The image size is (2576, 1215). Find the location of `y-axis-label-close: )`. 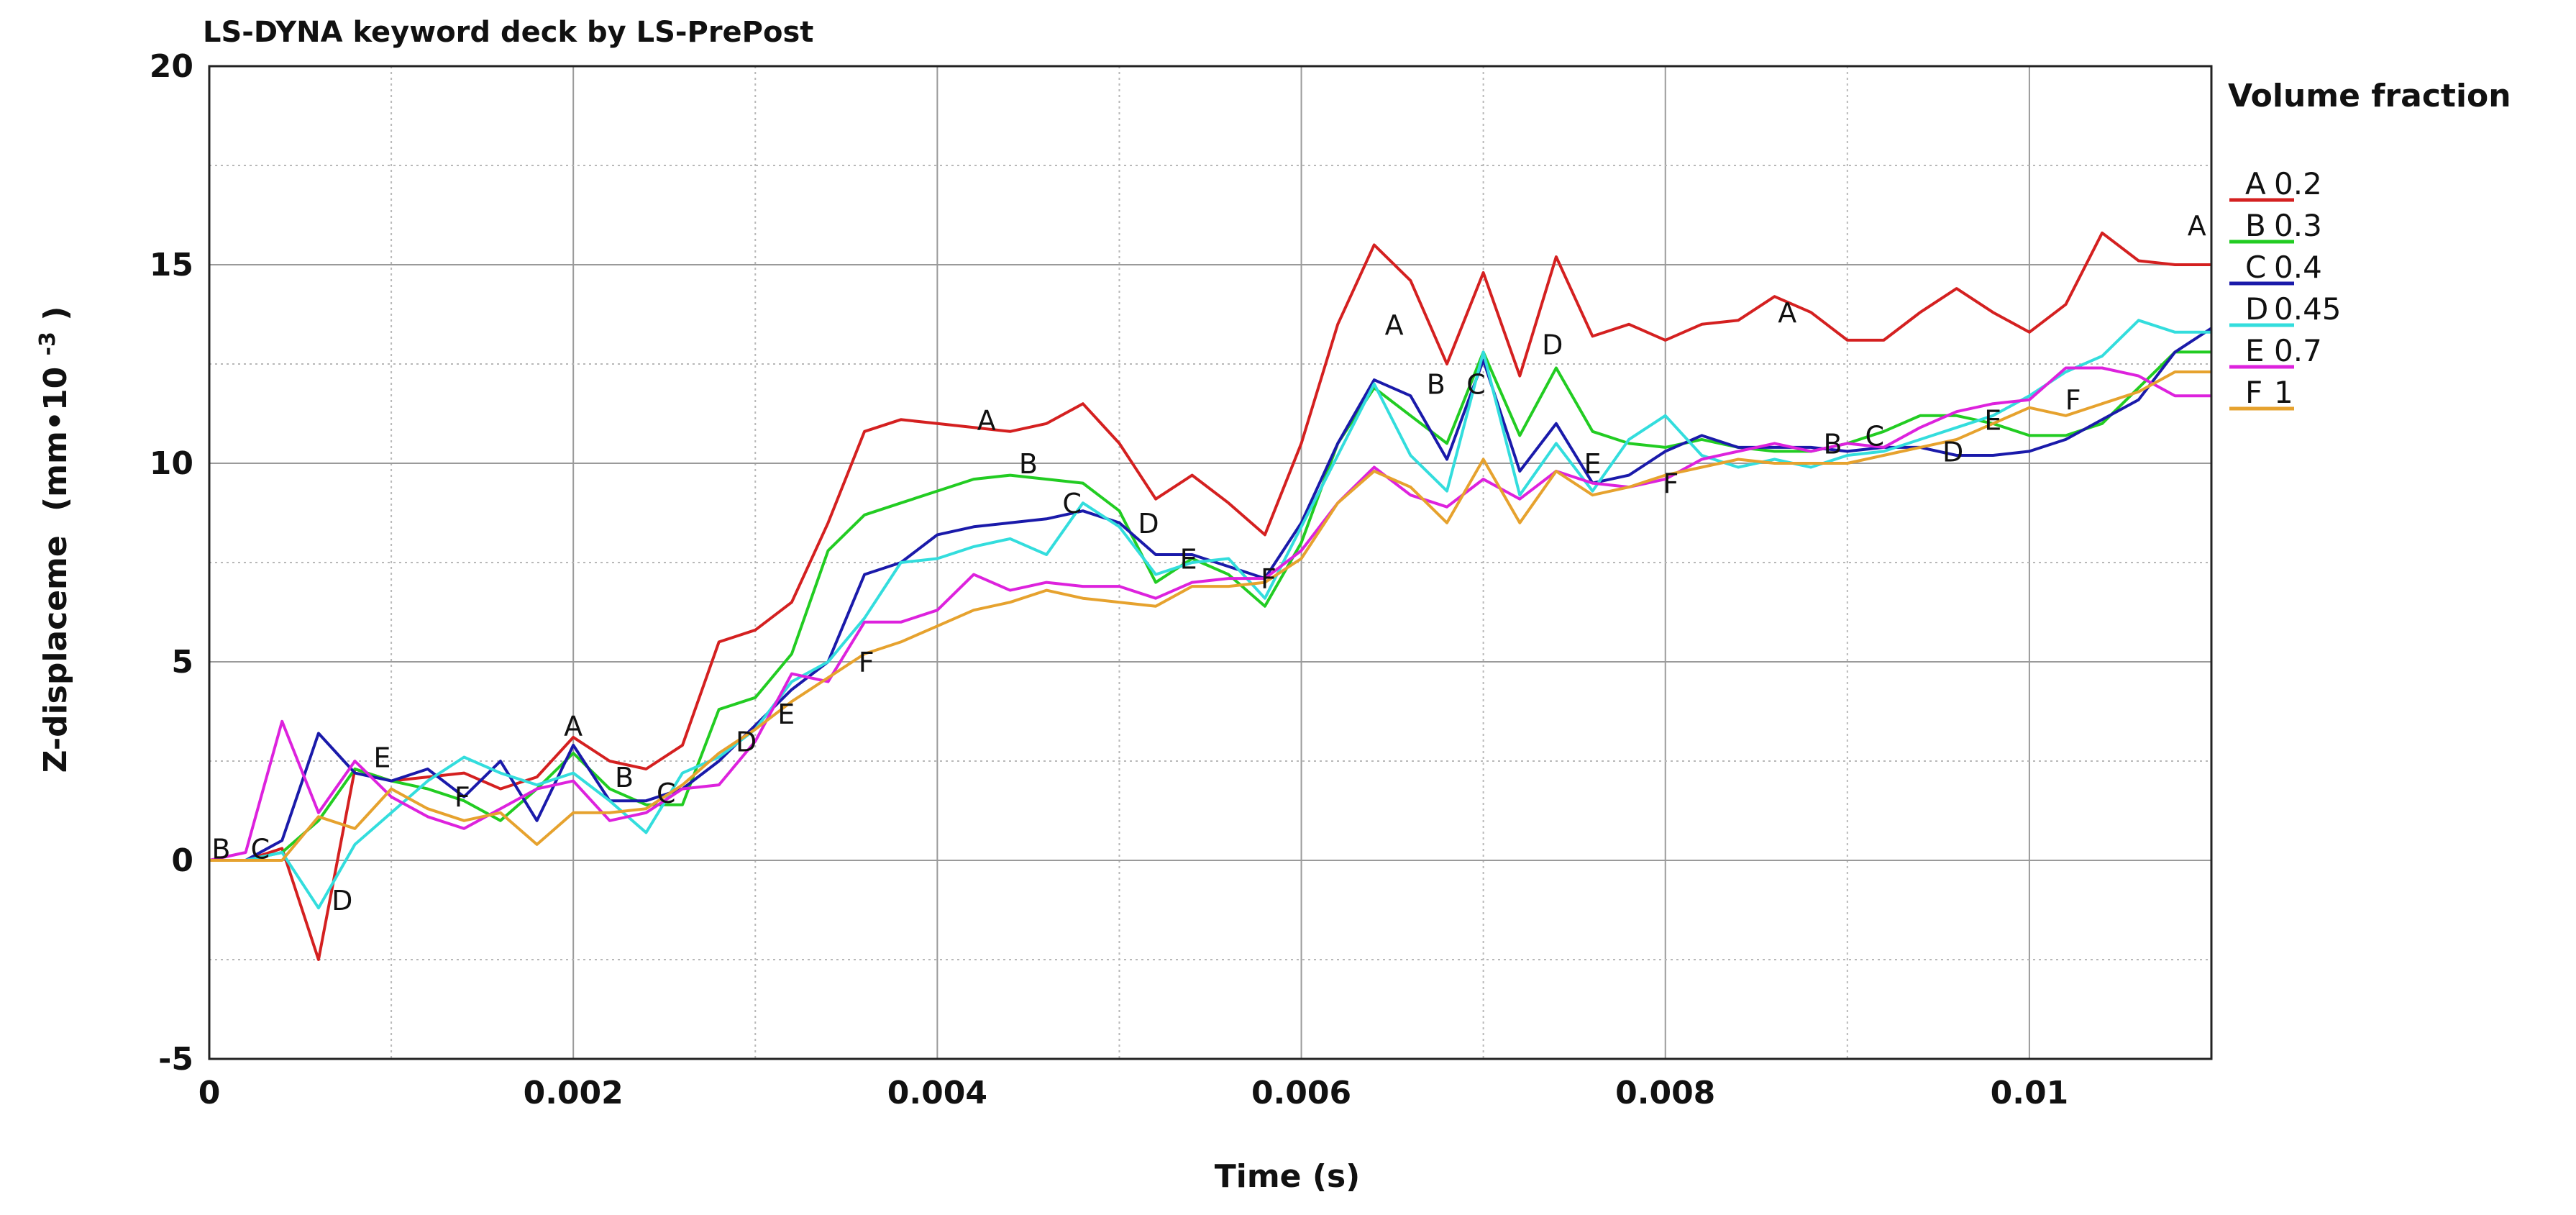

y-axis-label-close: ) is located at coordinates (55, 313).